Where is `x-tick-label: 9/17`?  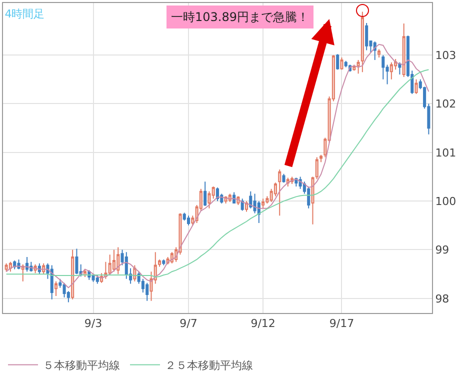 x-tick-label: 9/17 is located at coordinates (341, 323).